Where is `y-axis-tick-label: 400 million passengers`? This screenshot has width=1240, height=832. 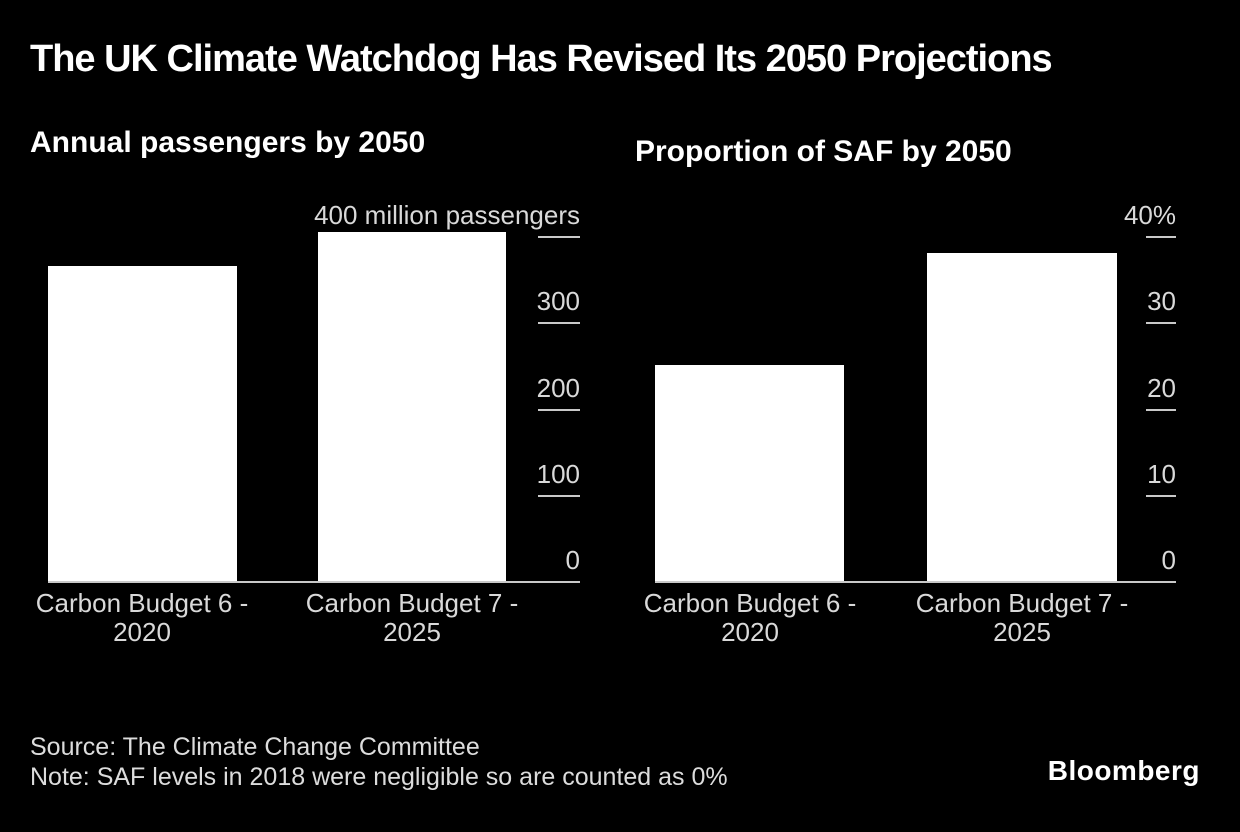
y-axis-tick-label: 400 million passengers is located at coordinates (447, 215).